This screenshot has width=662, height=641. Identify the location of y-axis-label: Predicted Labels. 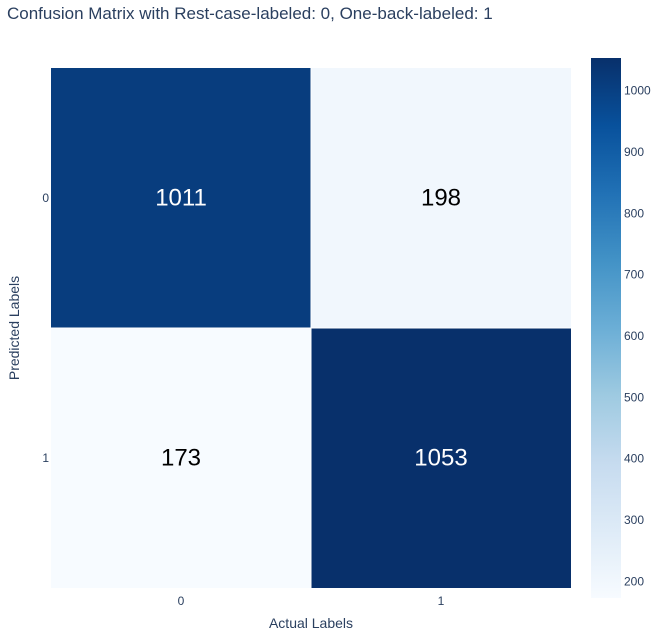
(14, 328).